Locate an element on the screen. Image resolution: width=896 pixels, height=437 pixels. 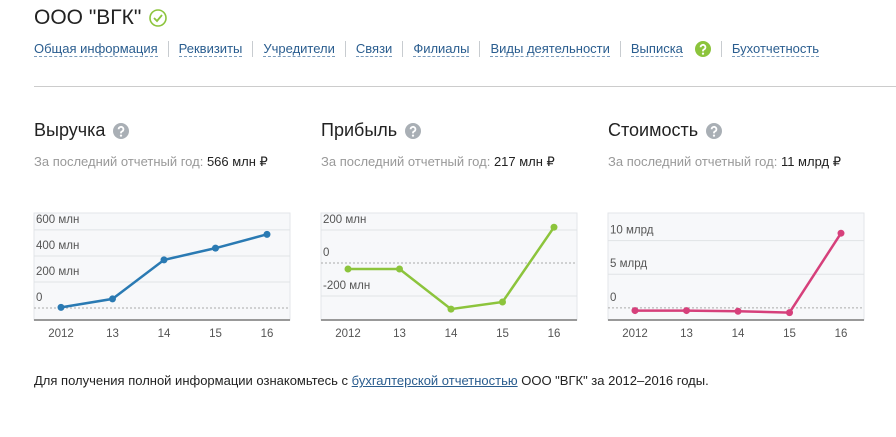
nav-link: Учредители is located at coordinates (299, 49).